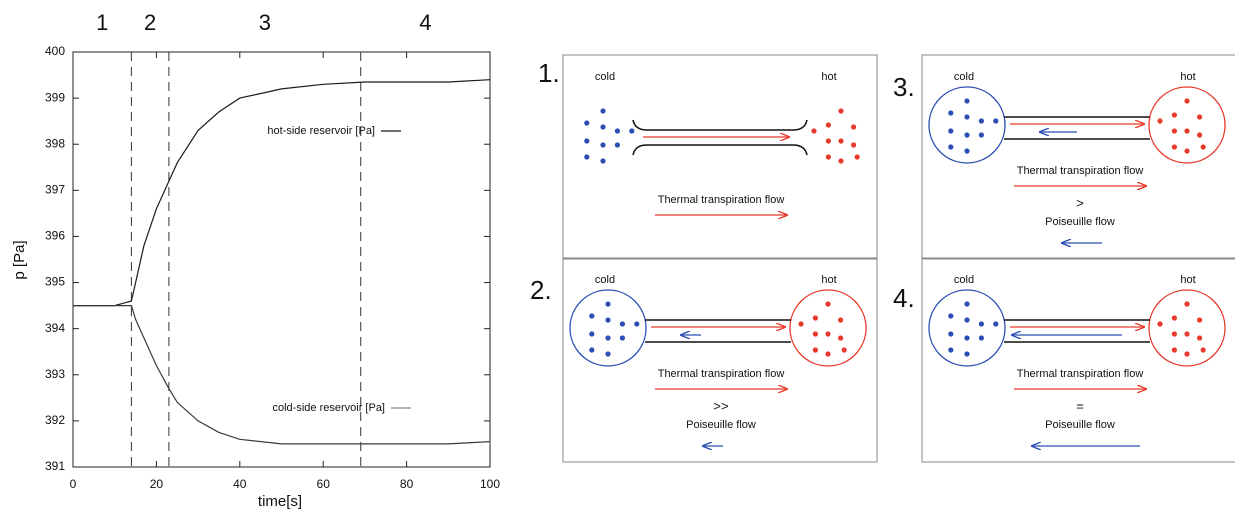 Image resolution: width=1235 pixels, height=515 pixels. What do you see at coordinates (19, 259) in the screenshot?
I see `y-axis-label: p [Pa]` at bounding box center [19, 259].